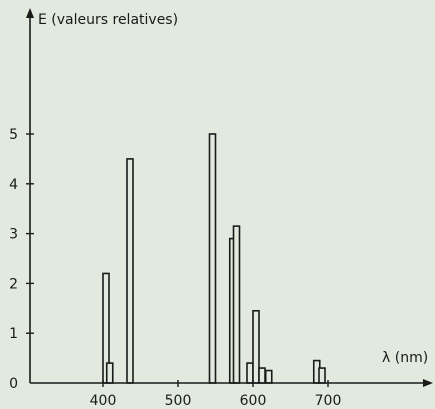 The width and height of the screenshot is (435, 409). I want to click on x-tick-label: 400, so click(103, 401).